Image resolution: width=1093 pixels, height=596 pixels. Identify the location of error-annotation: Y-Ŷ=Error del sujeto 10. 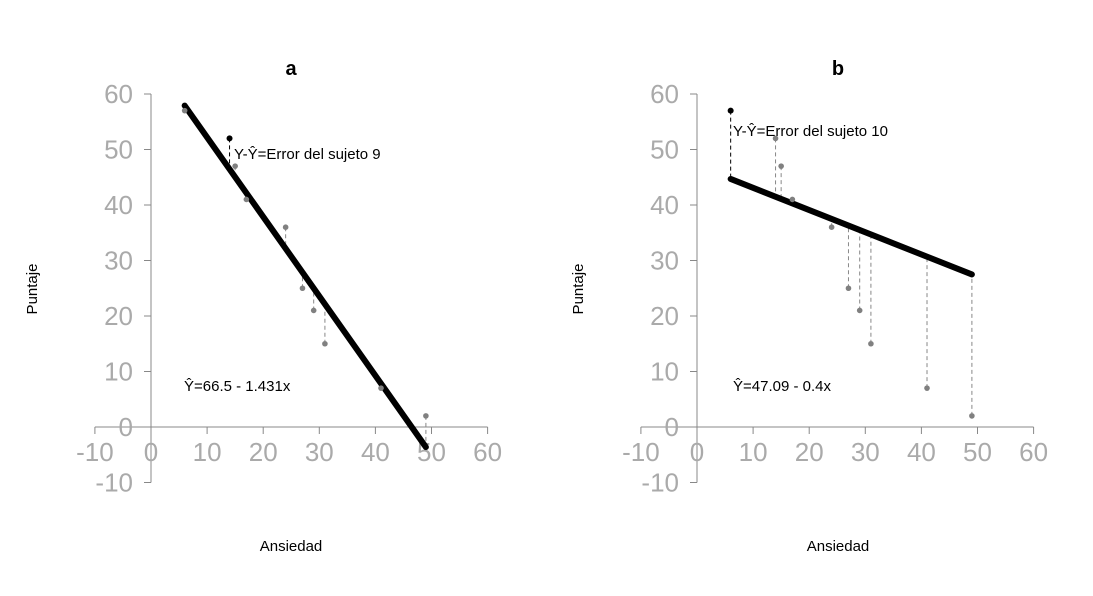
(810, 131).